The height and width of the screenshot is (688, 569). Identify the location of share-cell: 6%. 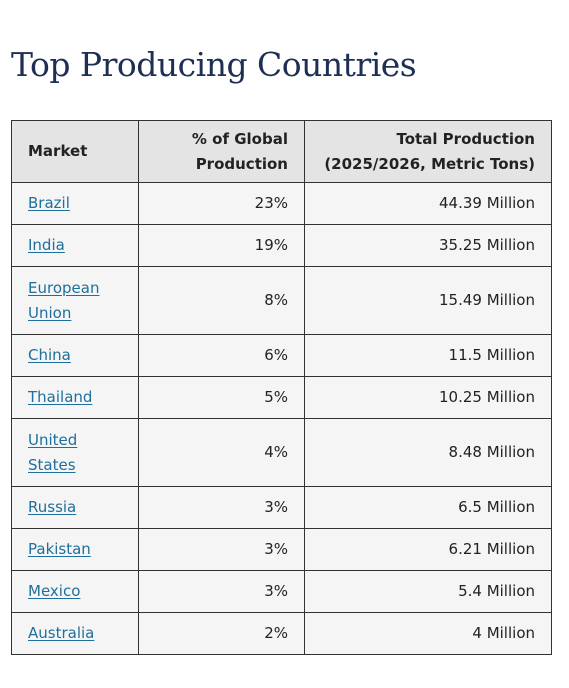
(221, 355).